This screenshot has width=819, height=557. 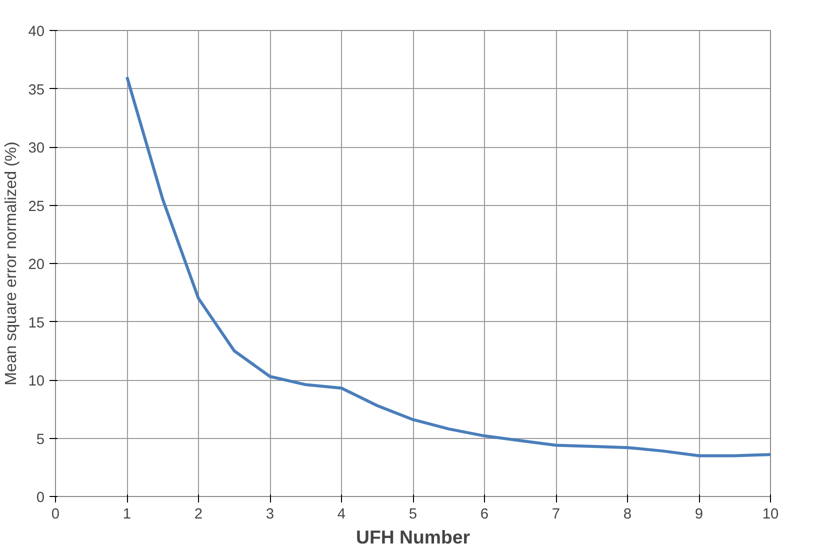 What do you see at coordinates (36, 382) in the screenshot?
I see `y-tick-label: 10` at bounding box center [36, 382].